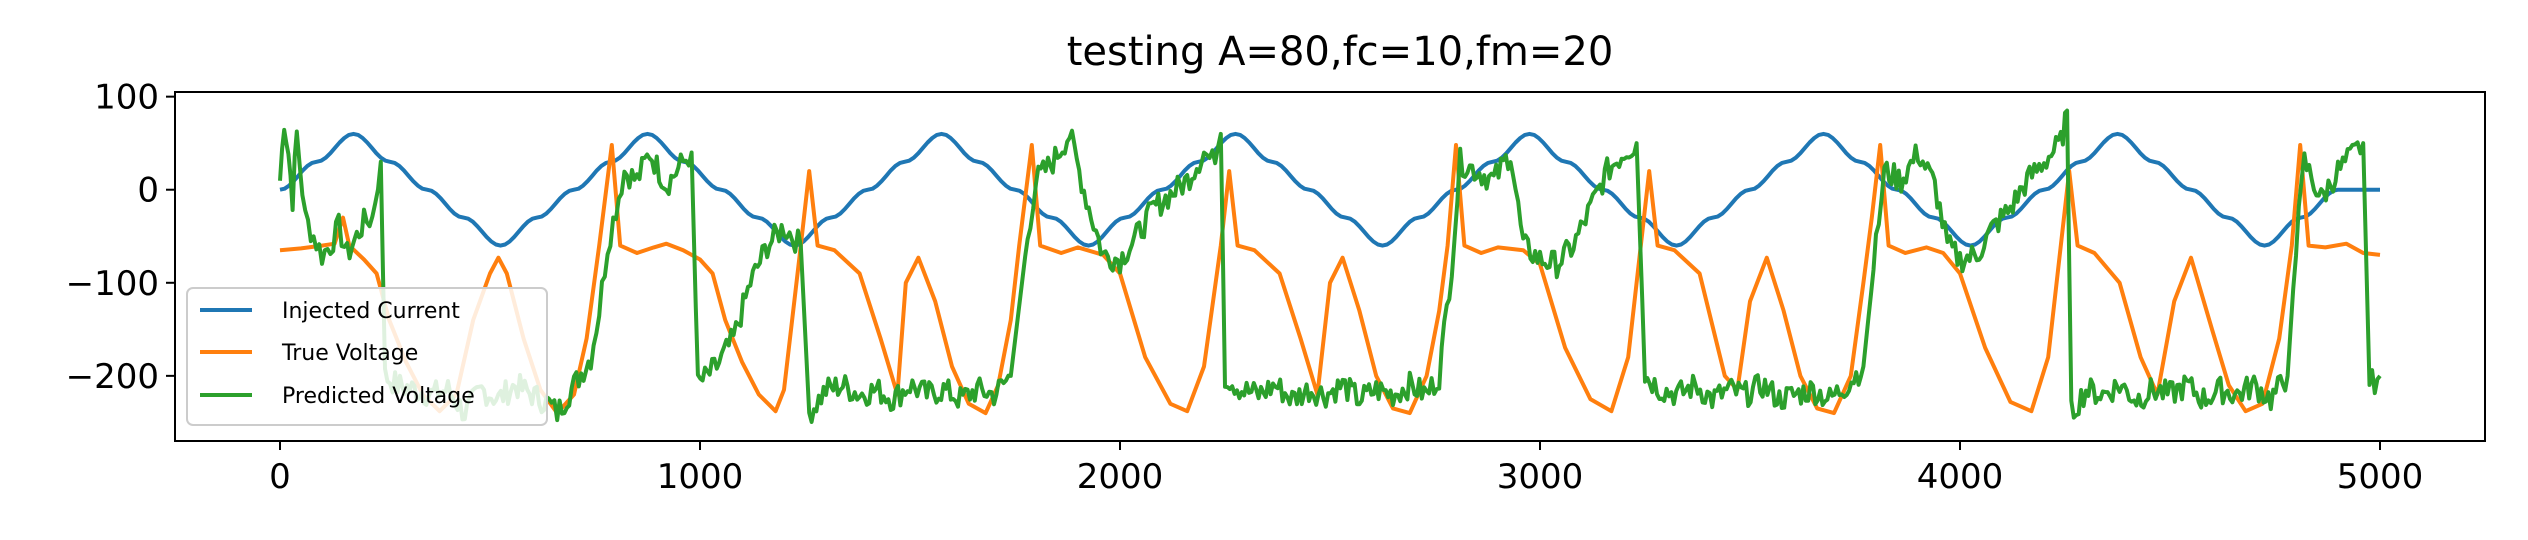 The height and width of the screenshot is (540, 2528). I want to click on x-tick-label: 0, so click(280, 477).